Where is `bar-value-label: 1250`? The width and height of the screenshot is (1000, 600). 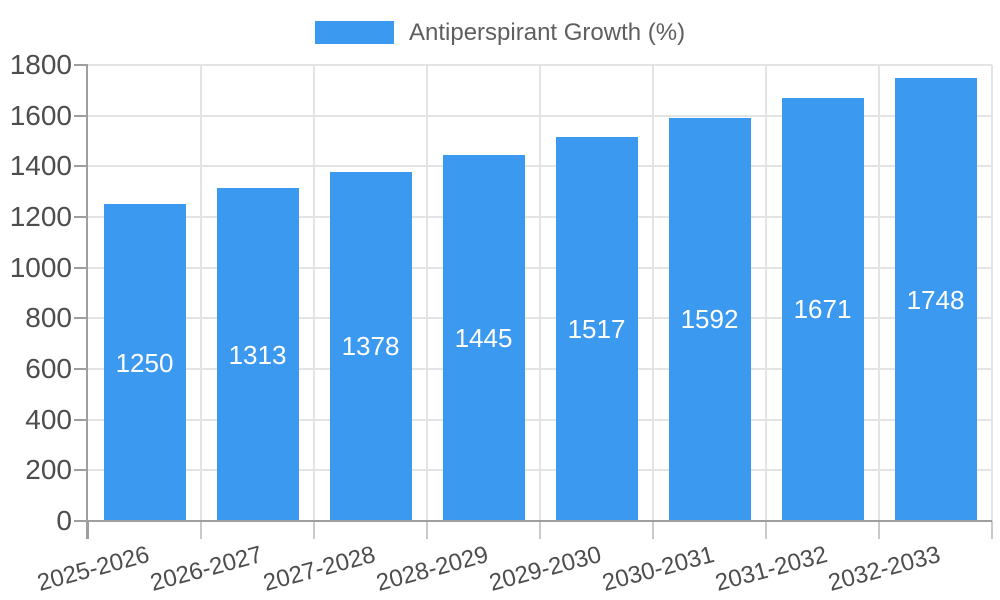
bar-value-label: 1250 is located at coordinates (144, 362).